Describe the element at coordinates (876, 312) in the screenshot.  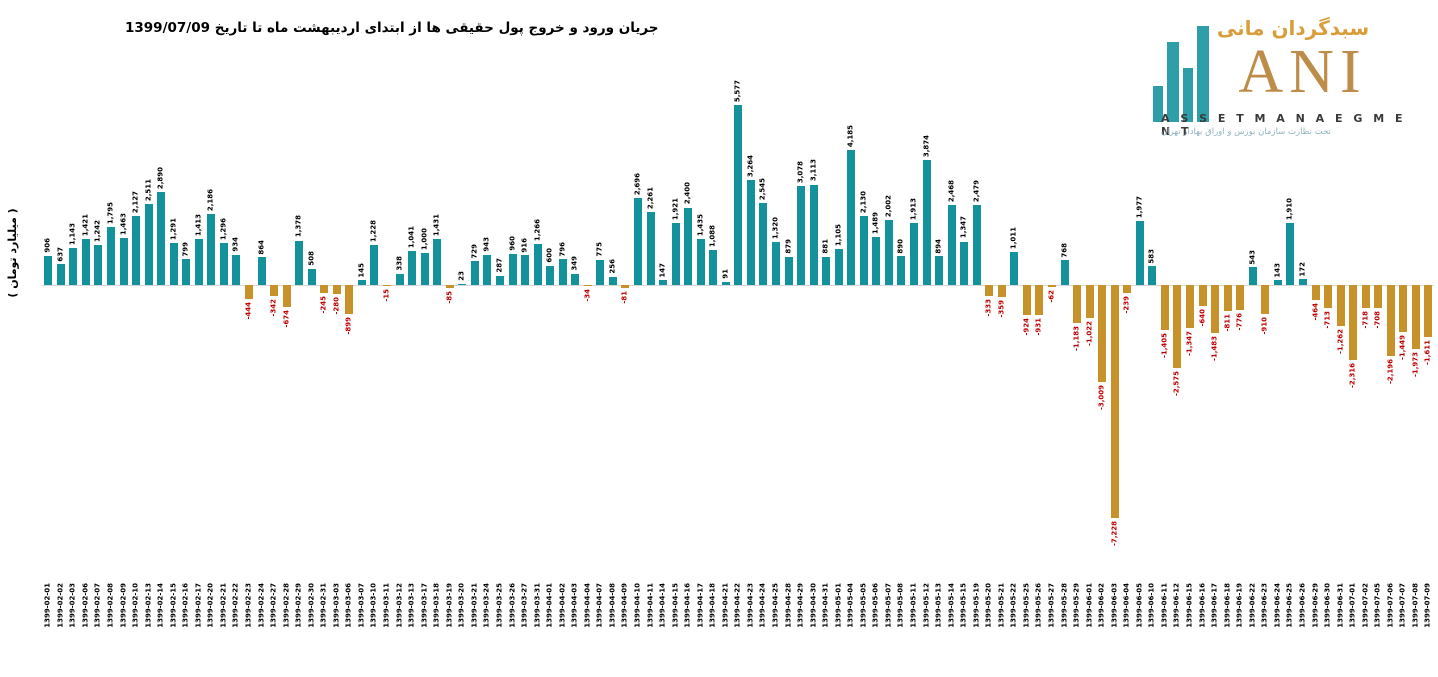
I see `bar-column: 1,489` at that location.